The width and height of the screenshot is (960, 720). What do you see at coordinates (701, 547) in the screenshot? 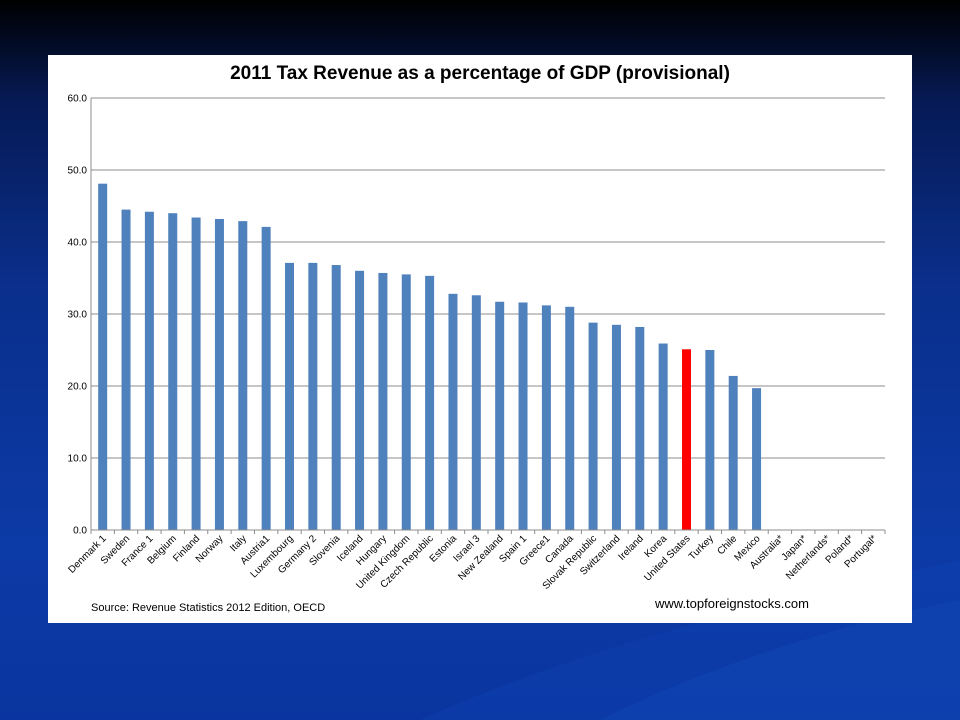
I see `x-tick-label: Turkey` at bounding box center [701, 547].